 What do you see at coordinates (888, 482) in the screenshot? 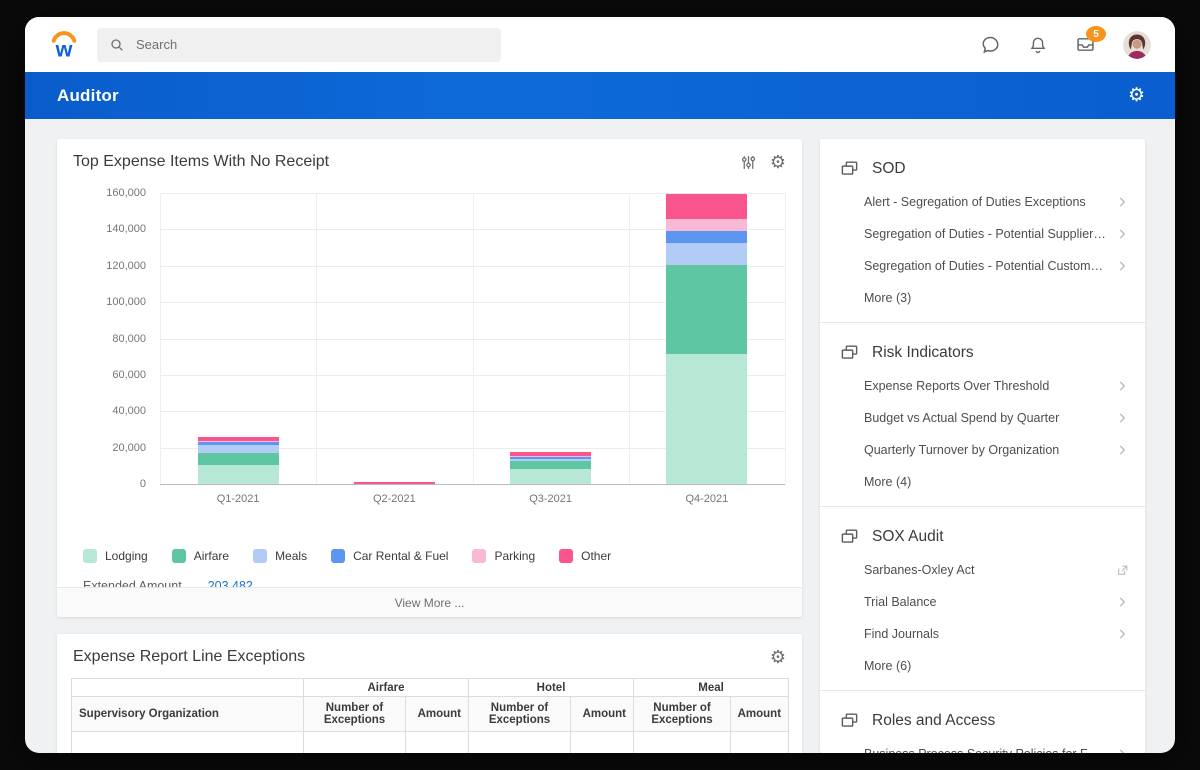
I see `sidebar-more-link-risk-indicators: More (4)` at bounding box center [888, 482].